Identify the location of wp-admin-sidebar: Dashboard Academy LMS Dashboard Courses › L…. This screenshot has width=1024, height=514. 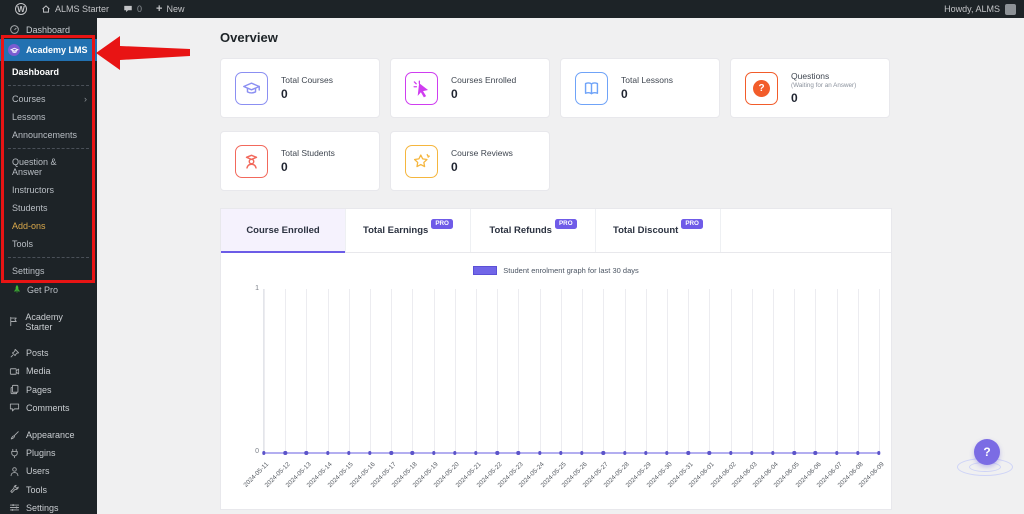
(48, 266).